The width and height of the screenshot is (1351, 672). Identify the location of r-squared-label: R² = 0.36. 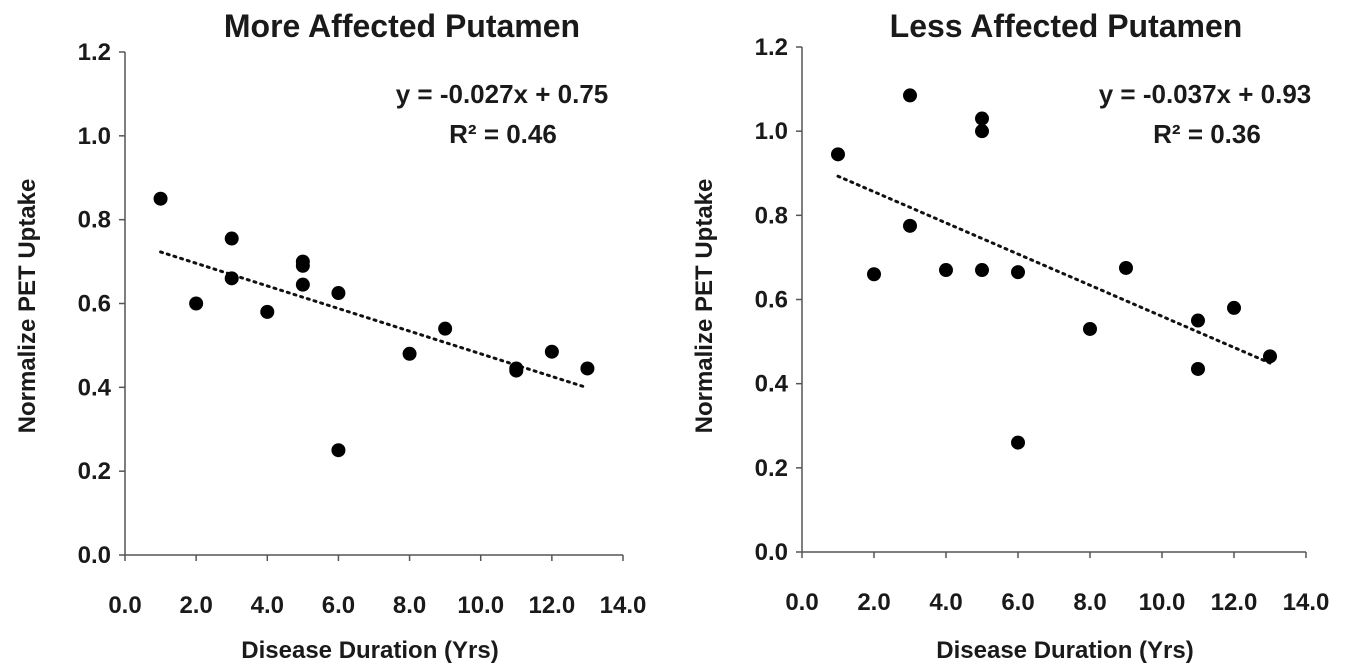
(1207, 134).